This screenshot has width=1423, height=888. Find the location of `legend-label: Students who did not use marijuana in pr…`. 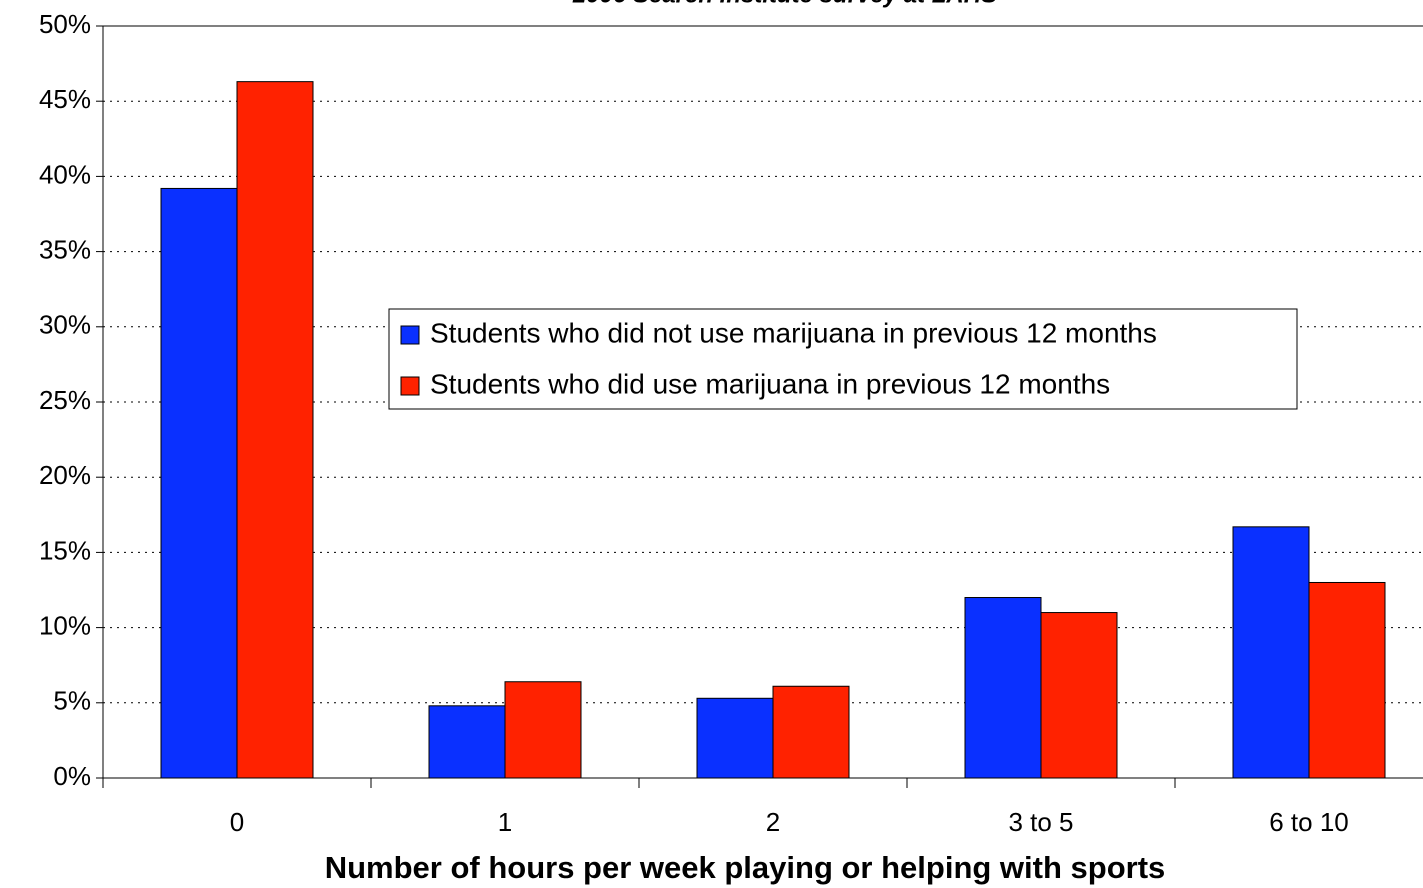

legend-label: Students who did not use marijuana in pr… is located at coordinates (793, 332).